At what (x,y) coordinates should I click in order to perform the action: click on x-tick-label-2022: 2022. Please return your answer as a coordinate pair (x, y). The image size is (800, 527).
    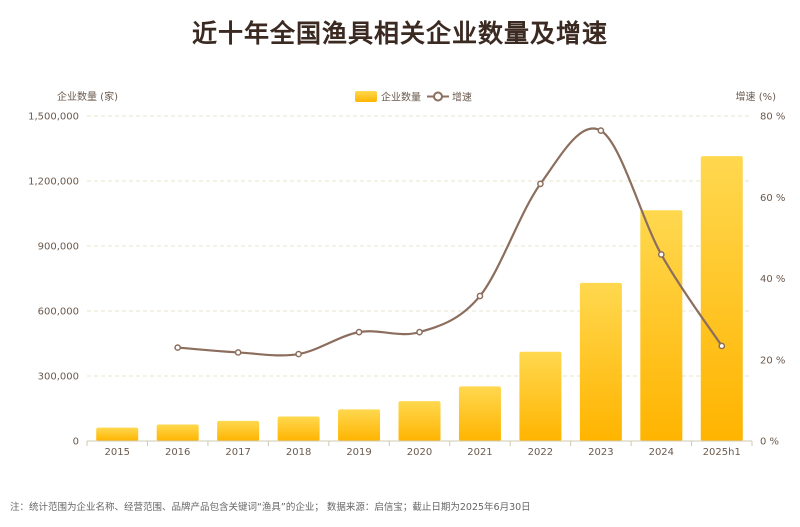
    Looking at the image, I should click on (540, 452).